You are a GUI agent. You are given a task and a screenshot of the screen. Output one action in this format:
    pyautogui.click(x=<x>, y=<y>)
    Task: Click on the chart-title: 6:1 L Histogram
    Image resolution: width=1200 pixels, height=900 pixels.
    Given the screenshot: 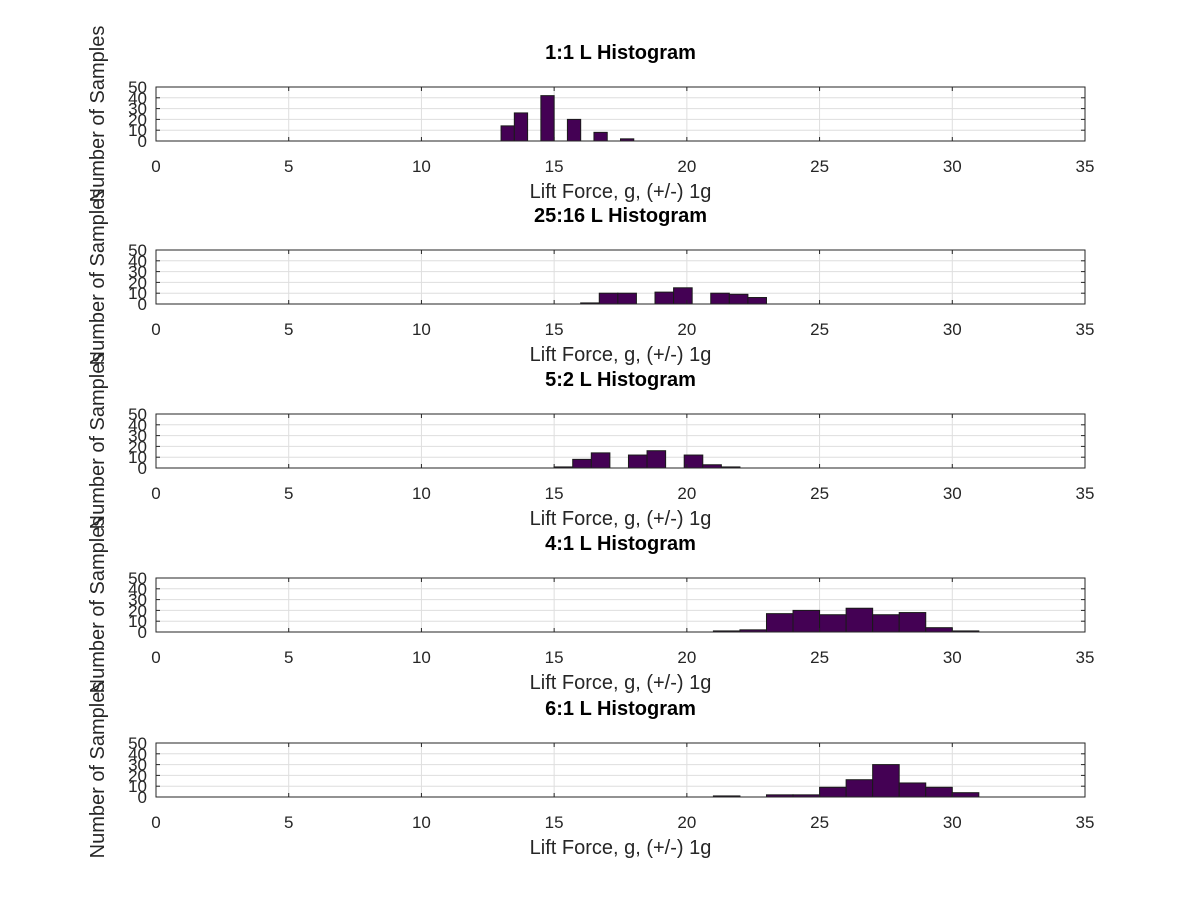 What is the action you would take?
    pyautogui.click(x=620, y=709)
    